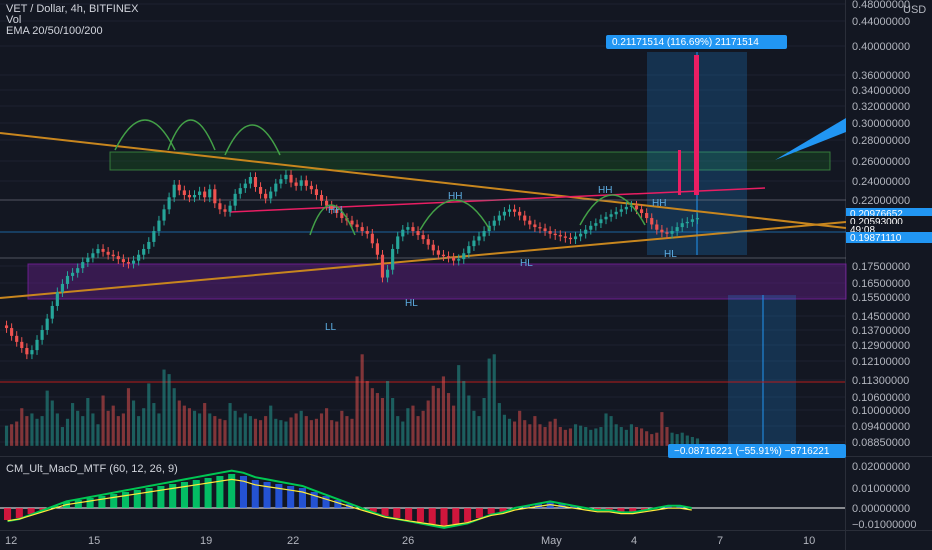 This screenshot has height=550, width=932. I want to click on ascending-trendline, so click(423, 260).